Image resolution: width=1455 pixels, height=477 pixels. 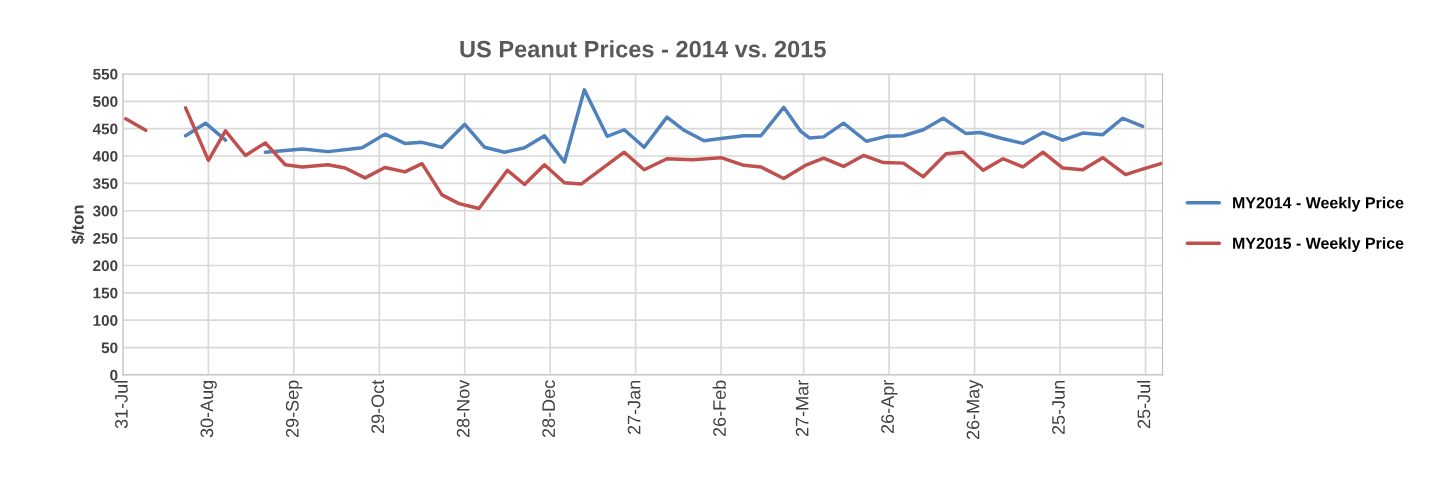 What do you see at coordinates (109, 348) in the screenshot?
I see `y-tick-label: 50` at bounding box center [109, 348].